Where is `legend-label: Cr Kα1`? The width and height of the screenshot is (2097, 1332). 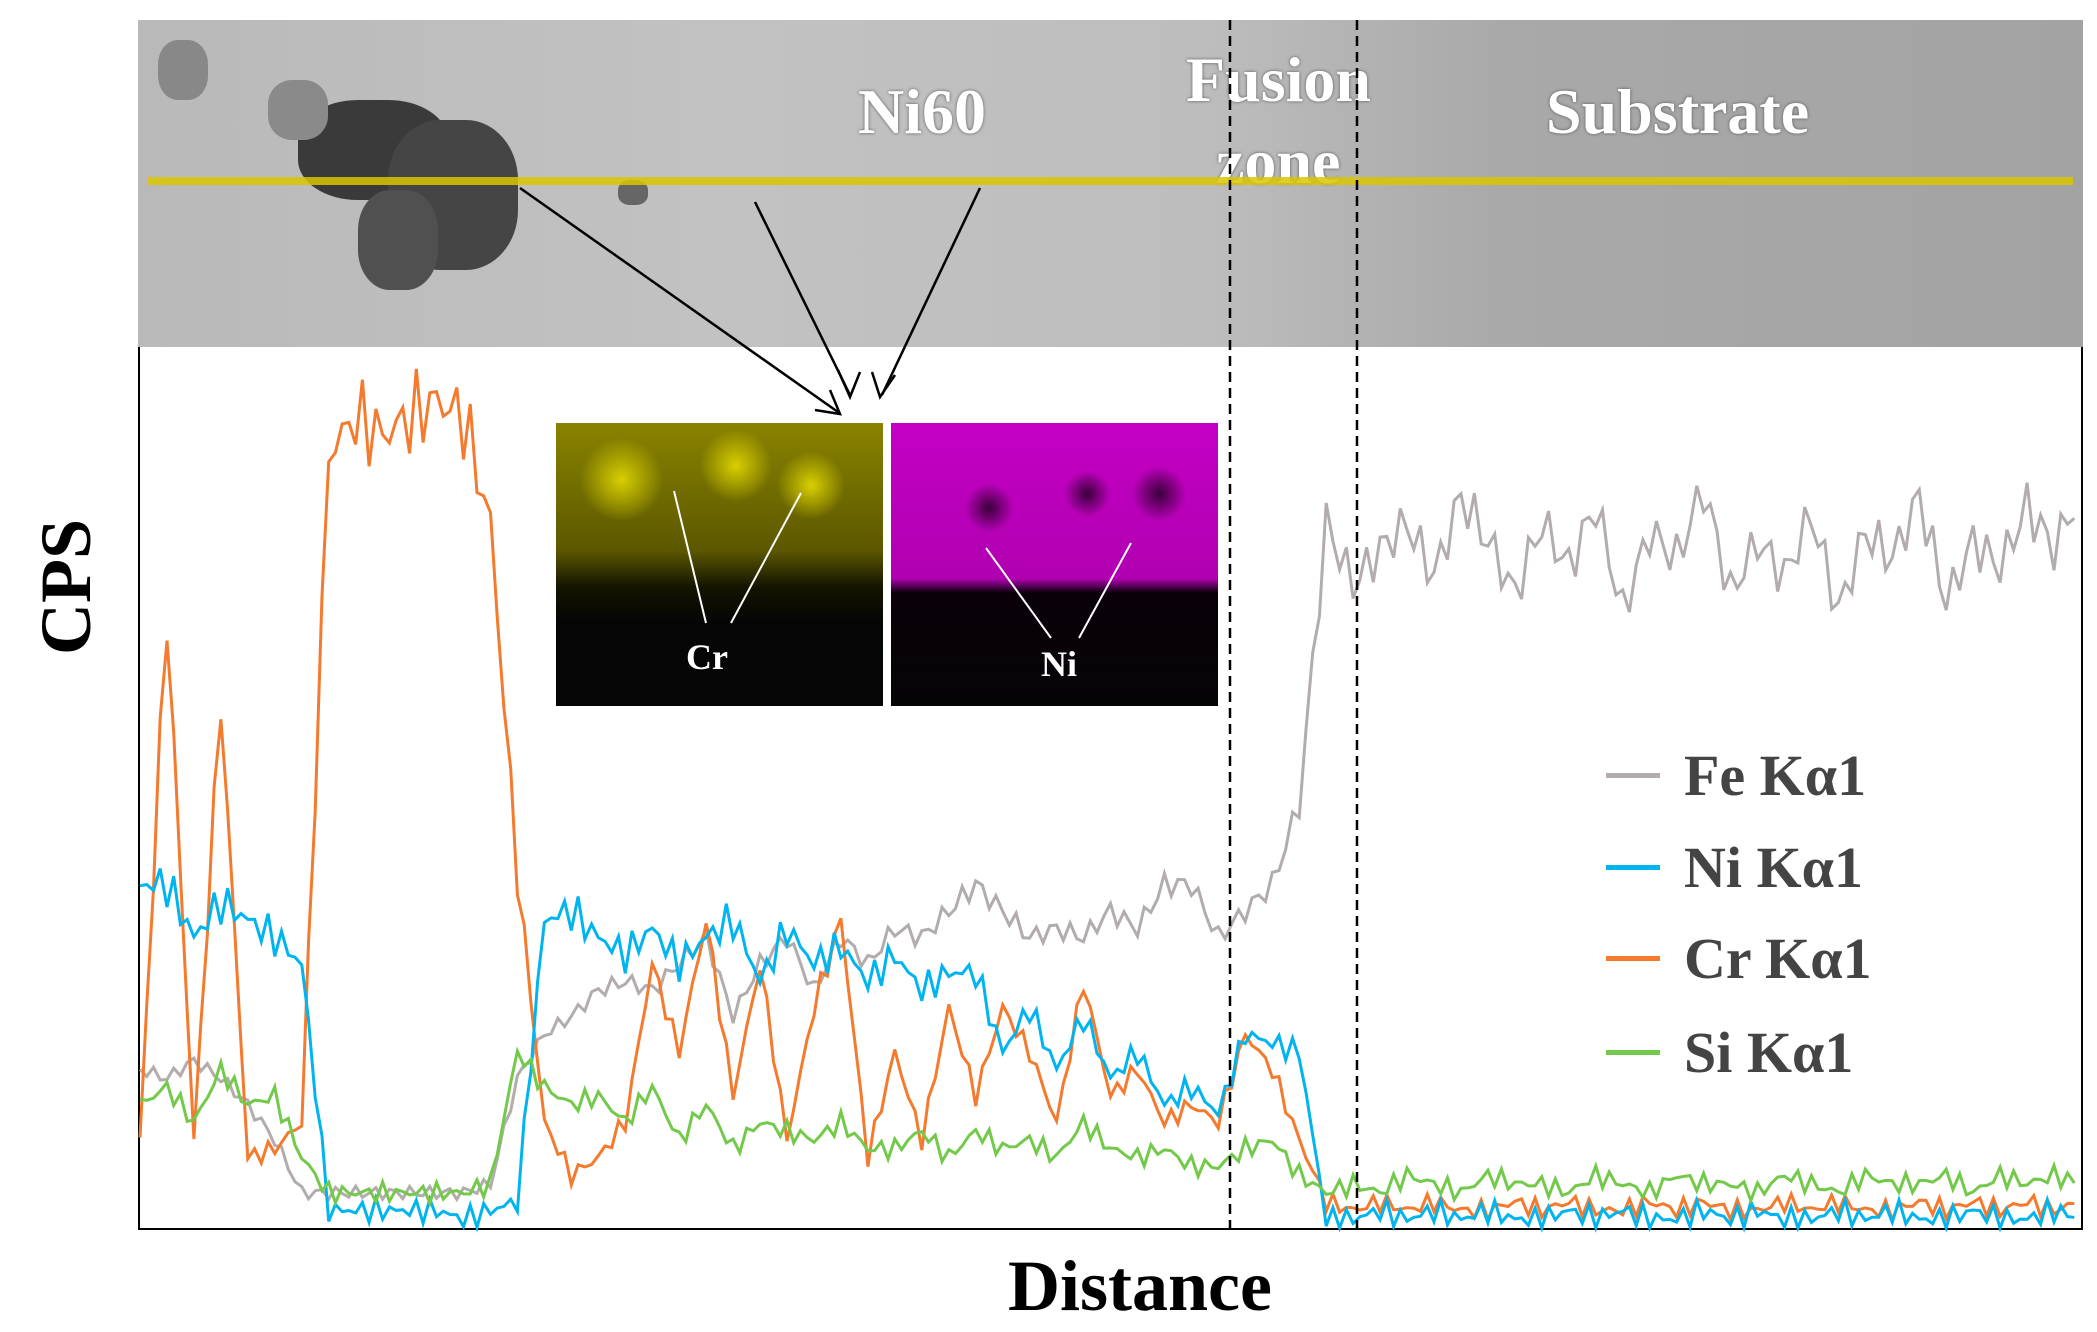
legend-label: Cr Kα1 is located at coordinates (1778, 958).